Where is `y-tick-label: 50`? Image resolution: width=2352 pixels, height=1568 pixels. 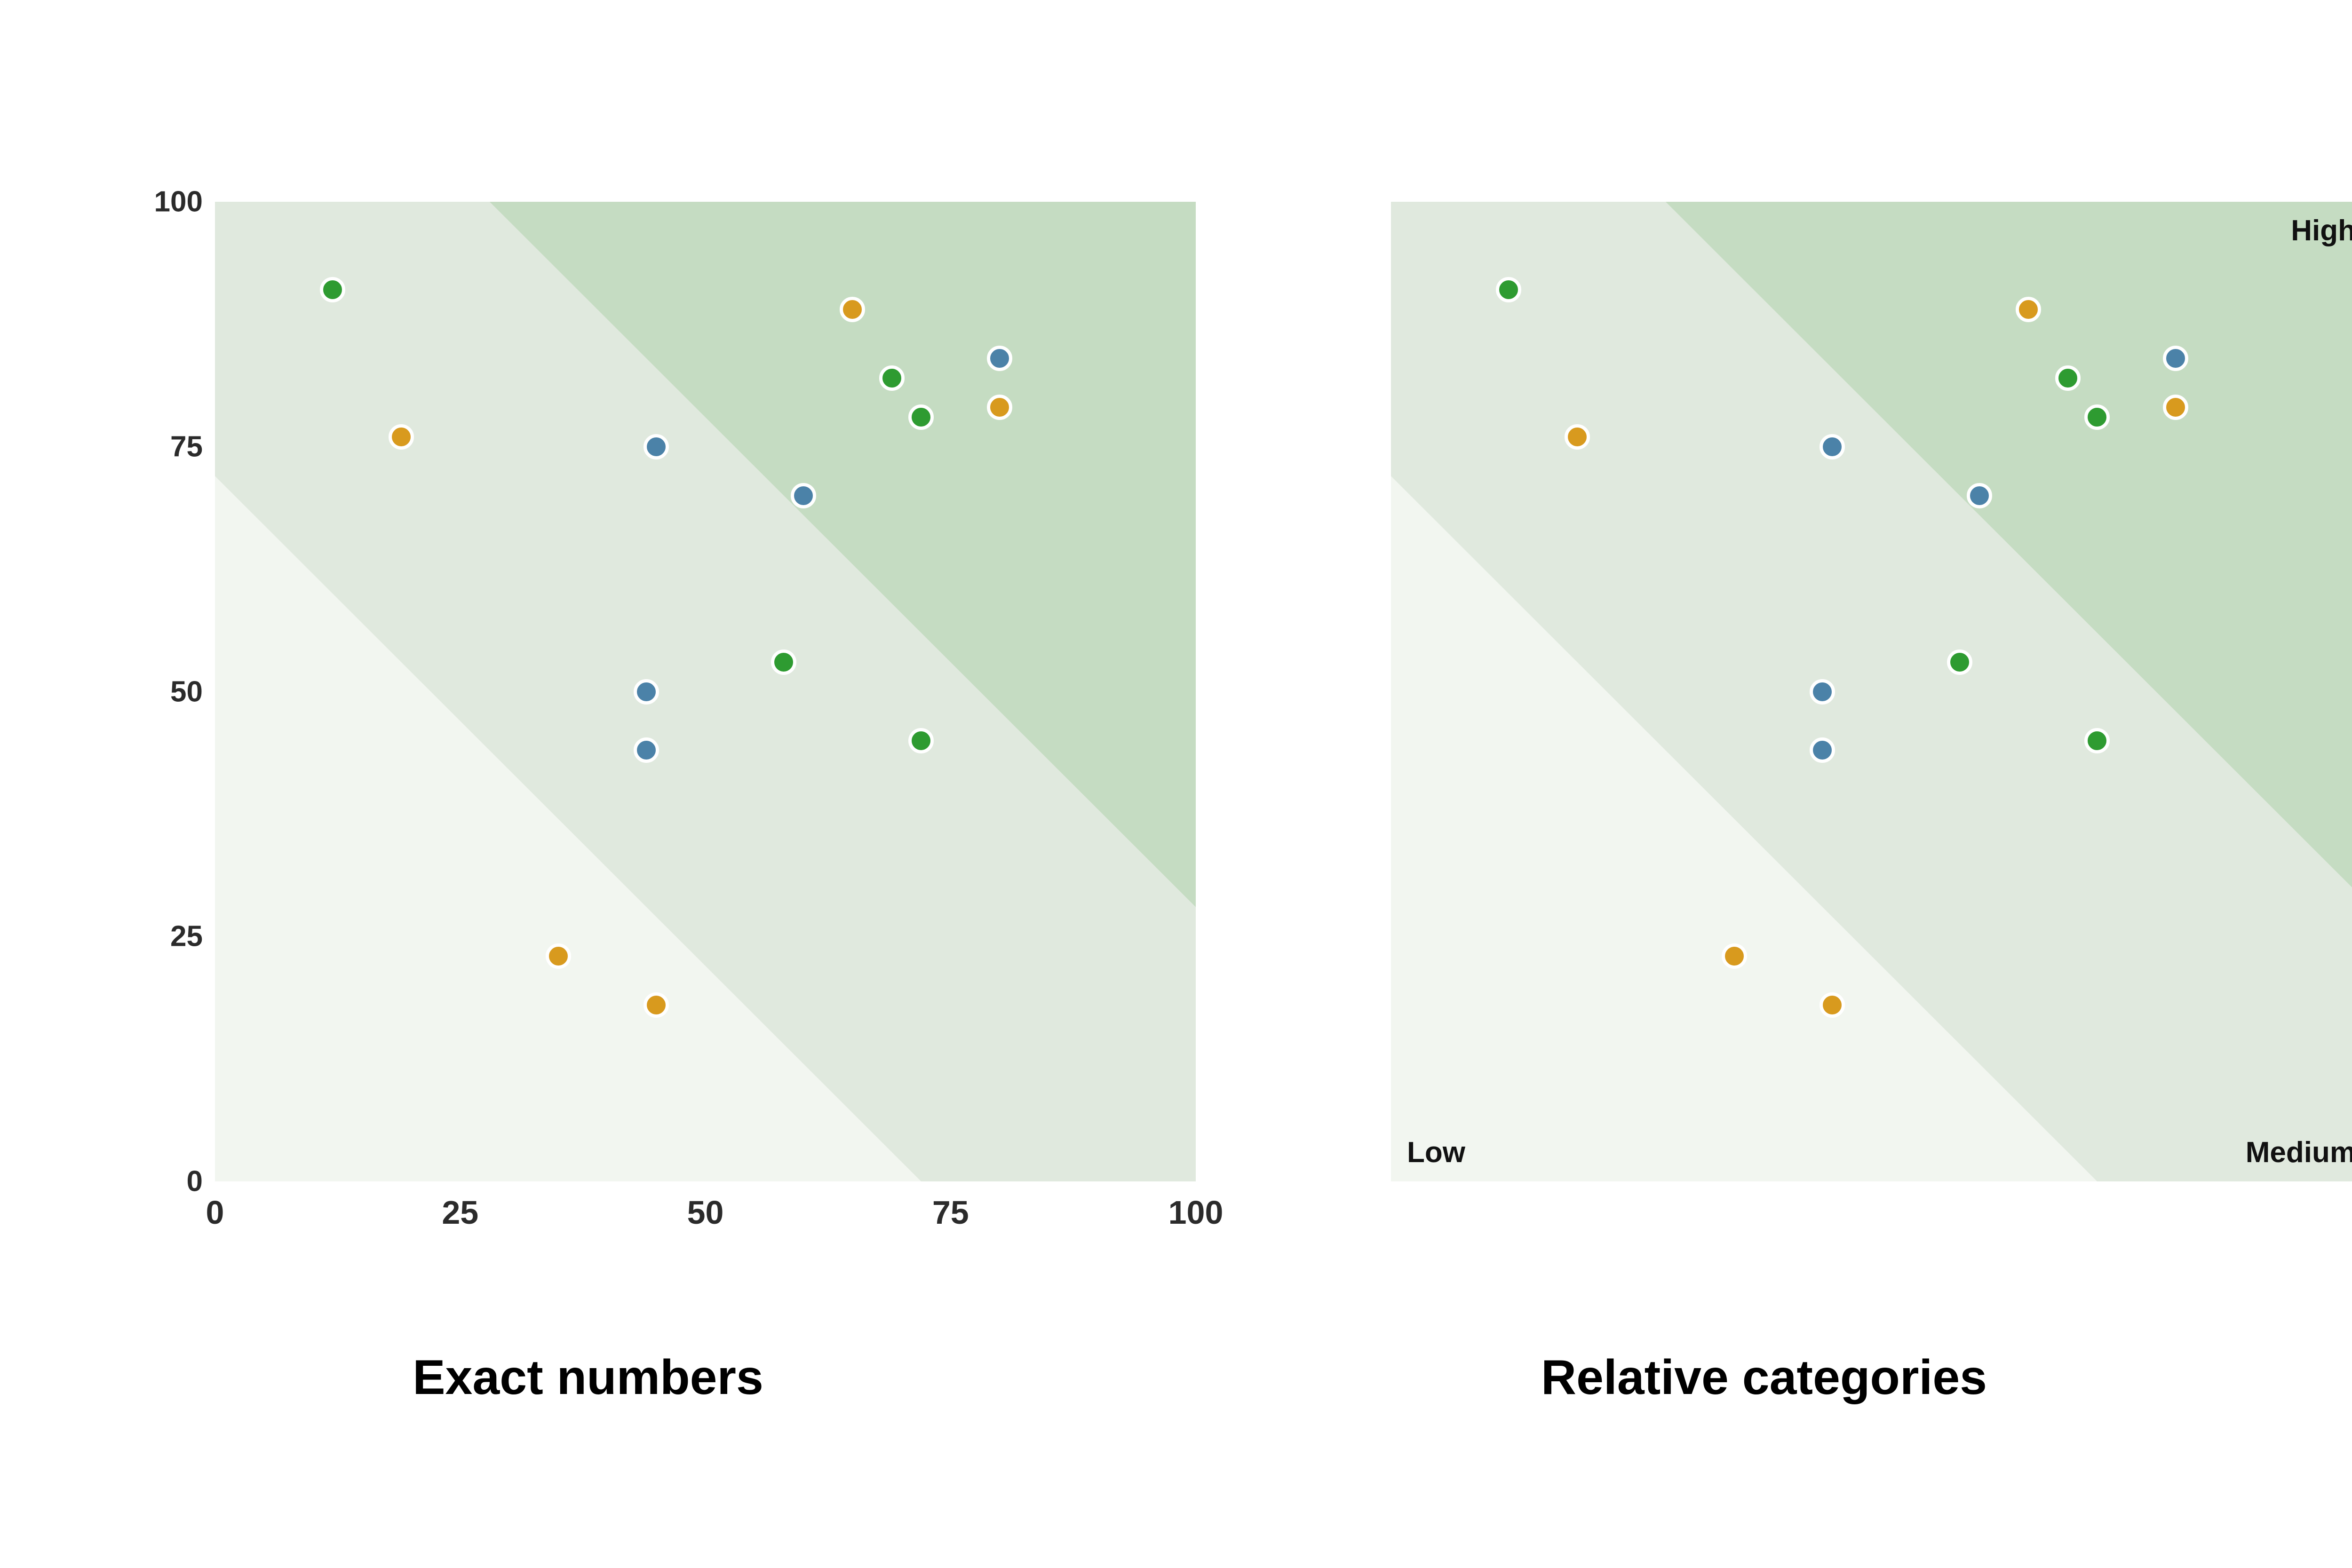 y-tick-label: 50 is located at coordinates (186, 692).